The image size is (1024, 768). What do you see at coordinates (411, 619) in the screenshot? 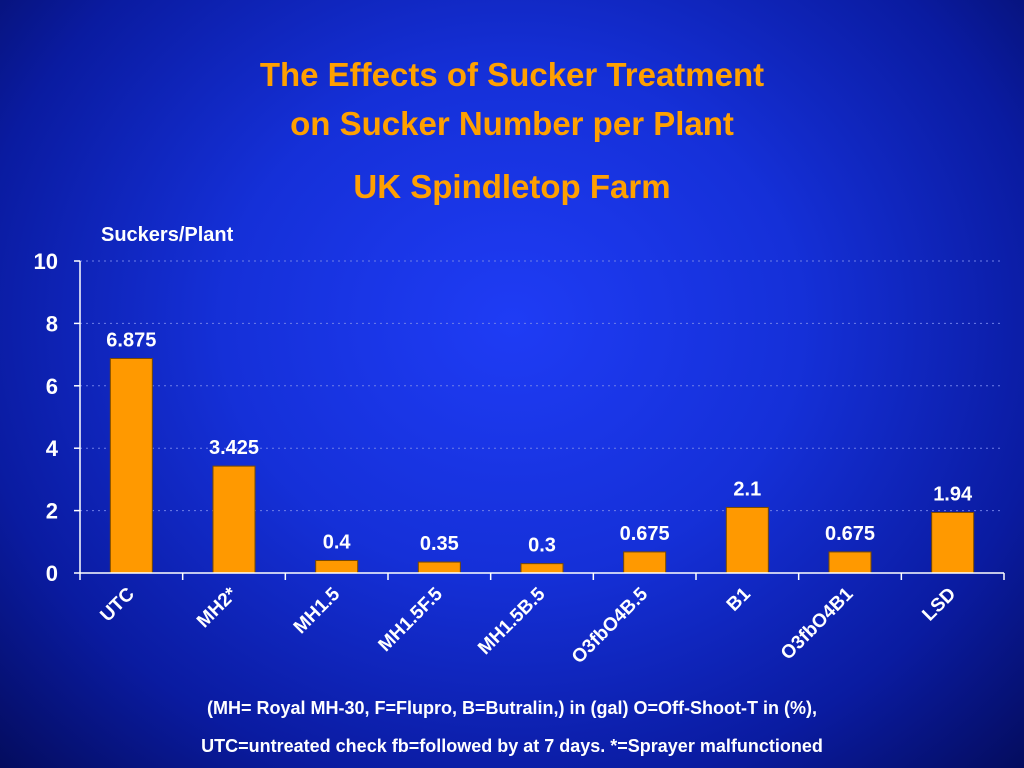
I see `x-tick-label: MH1.5F.5` at bounding box center [411, 619].